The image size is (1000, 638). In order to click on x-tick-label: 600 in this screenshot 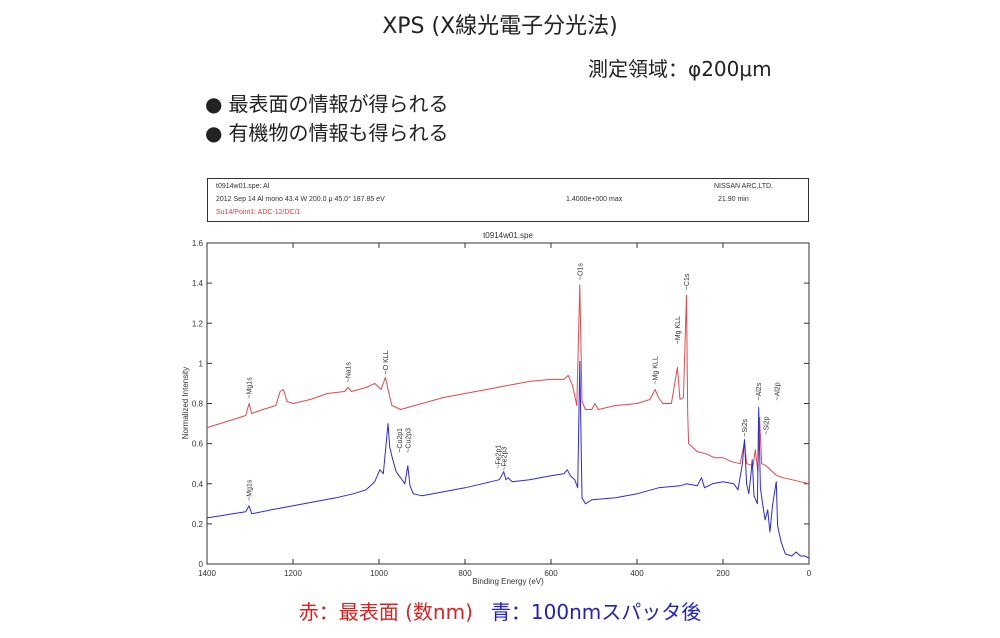, I will do `click(551, 573)`.